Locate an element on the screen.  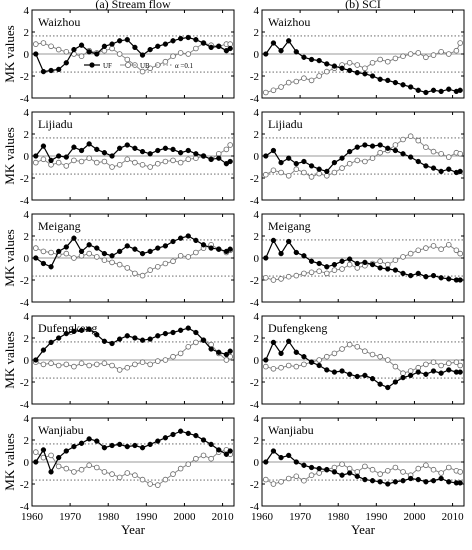
x-tick-label: 1960 is located at coordinates (262, 517).